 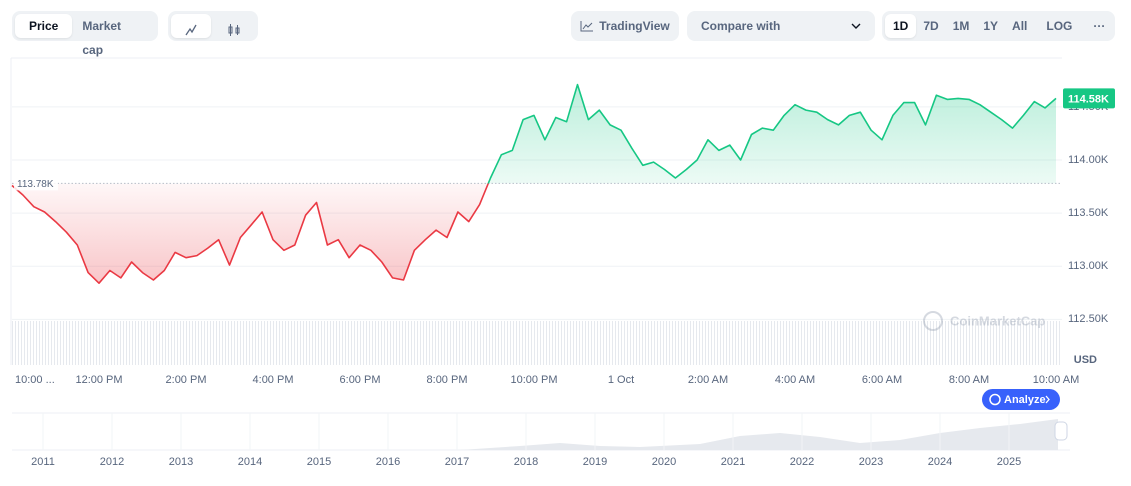 What do you see at coordinates (933, 321) in the screenshot?
I see `watermark-logo` at bounding box center [933, 321].